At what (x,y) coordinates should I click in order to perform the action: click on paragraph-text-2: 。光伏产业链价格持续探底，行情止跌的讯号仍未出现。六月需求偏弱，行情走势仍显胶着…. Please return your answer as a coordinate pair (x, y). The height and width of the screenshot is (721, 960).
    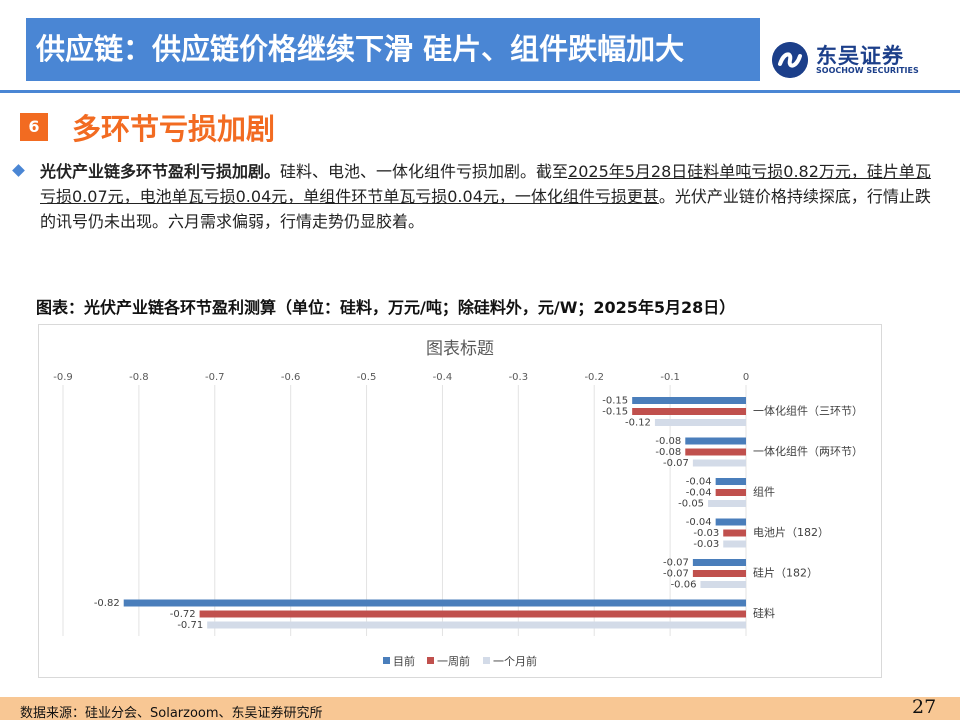
    Looking at the image, I should click on (485, 209).